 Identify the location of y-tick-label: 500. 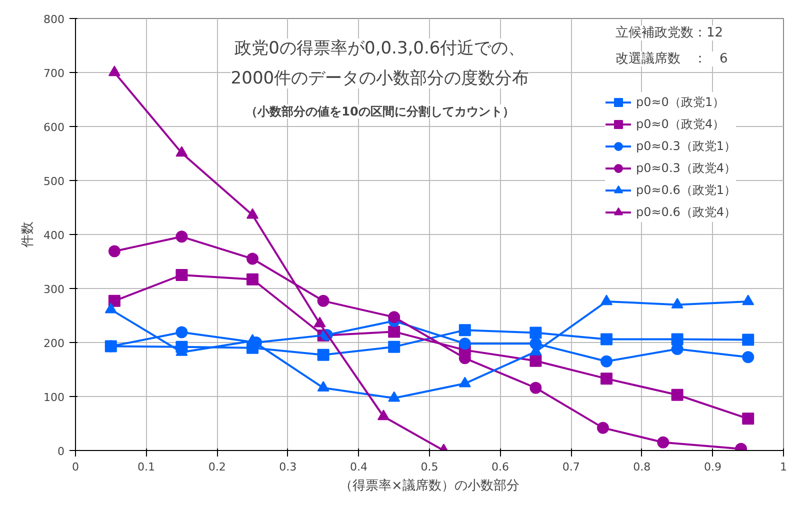
(54, 181).